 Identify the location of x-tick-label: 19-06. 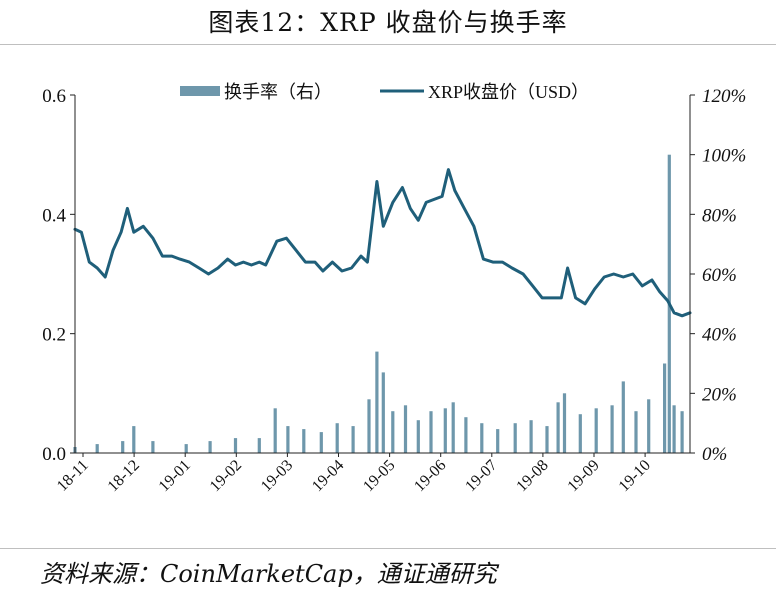
(430, 476).